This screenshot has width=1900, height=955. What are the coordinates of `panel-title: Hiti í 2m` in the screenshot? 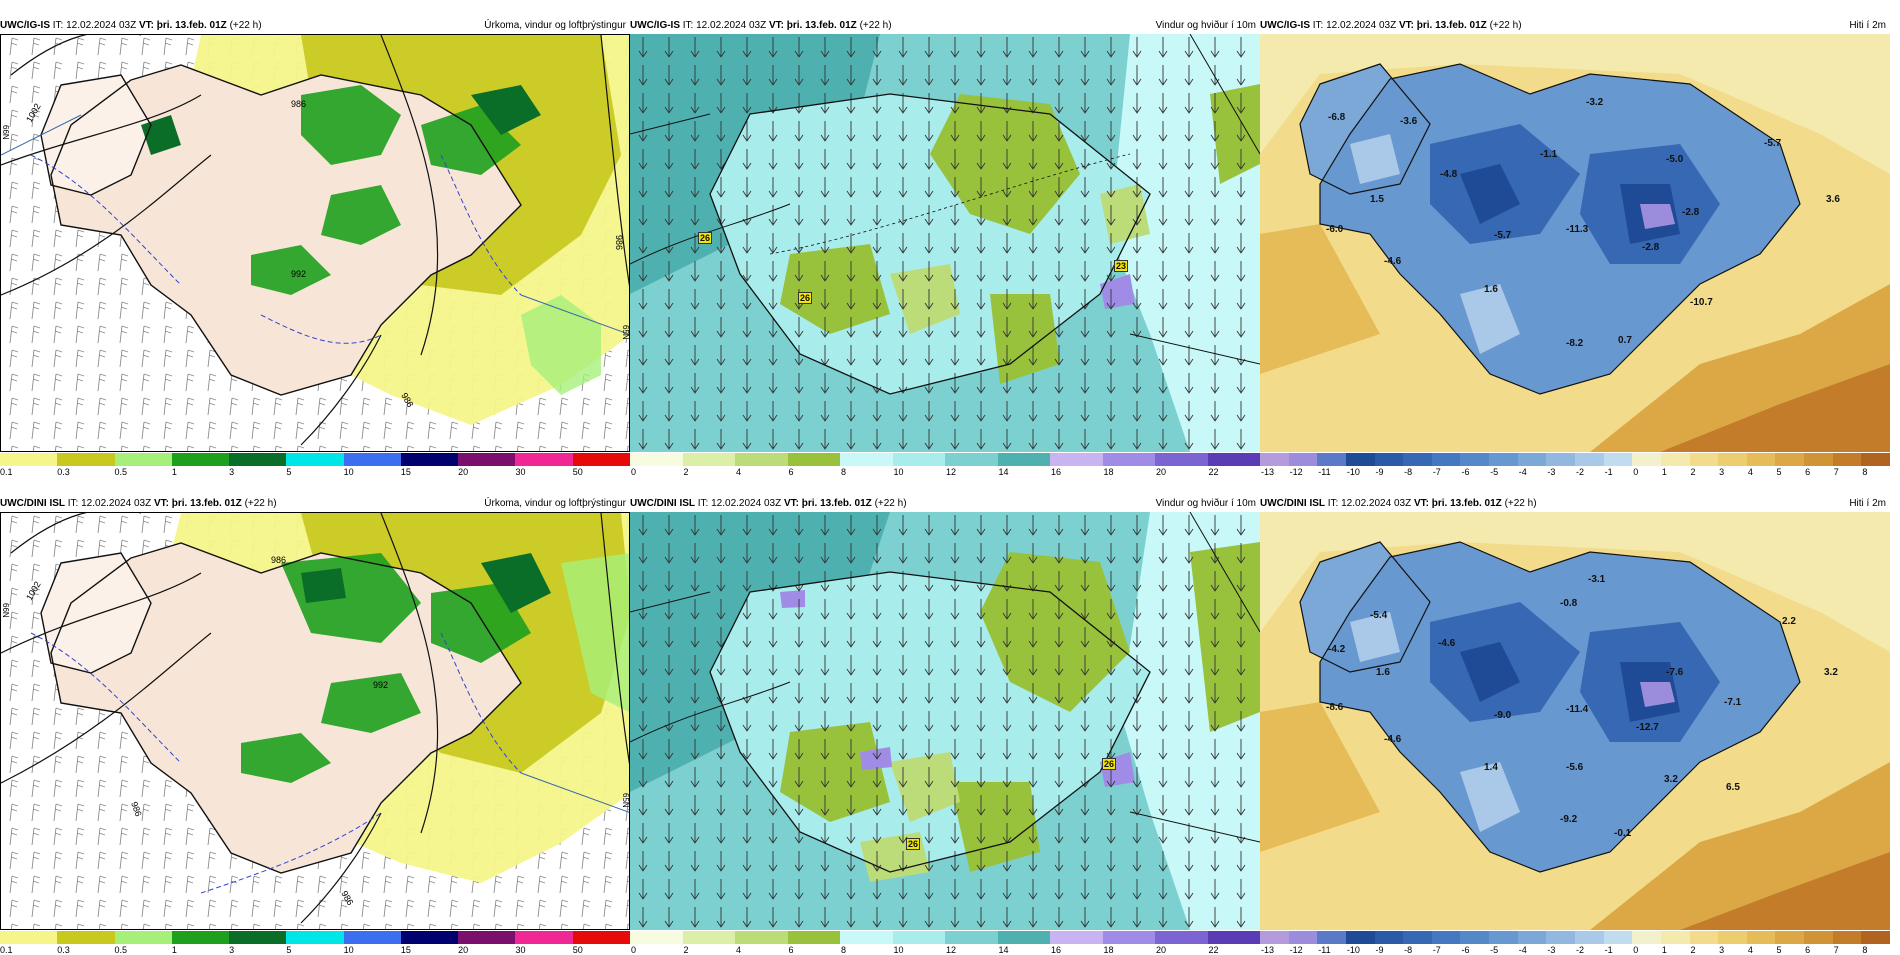 It's located at (1867, 25).